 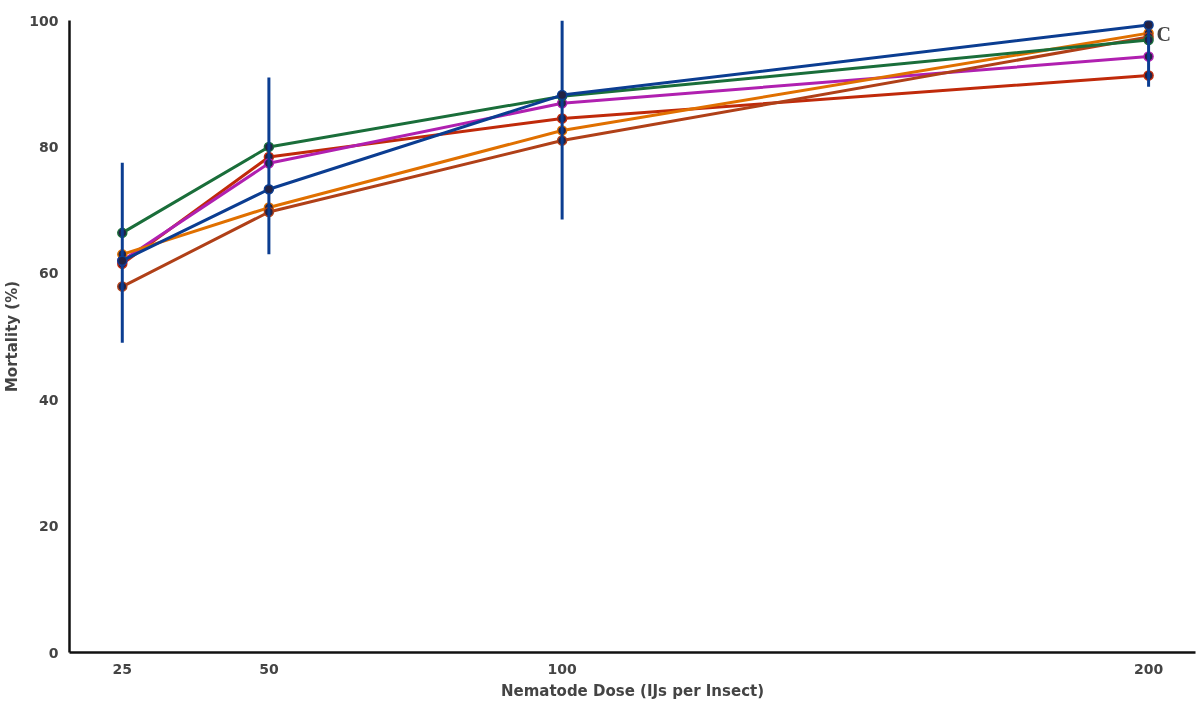 I want to click on x-tick-label: 100, so click(x=562, y=668).